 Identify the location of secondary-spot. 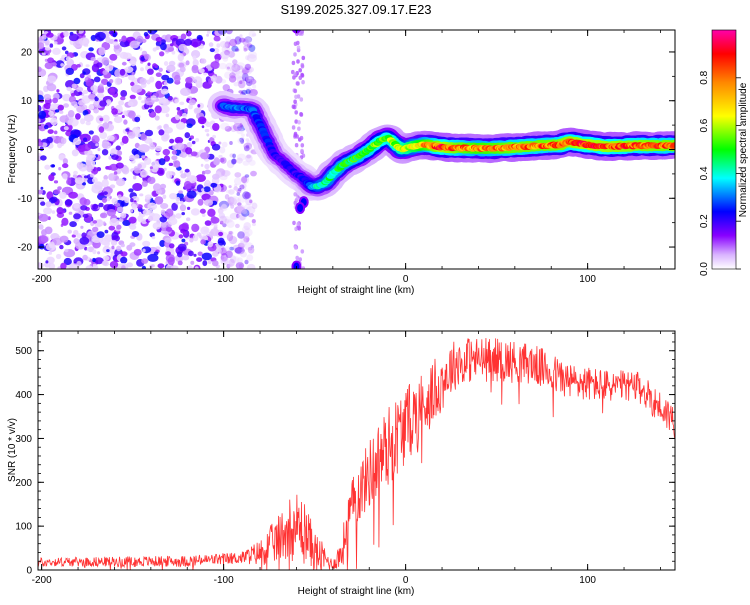
(296, 265).